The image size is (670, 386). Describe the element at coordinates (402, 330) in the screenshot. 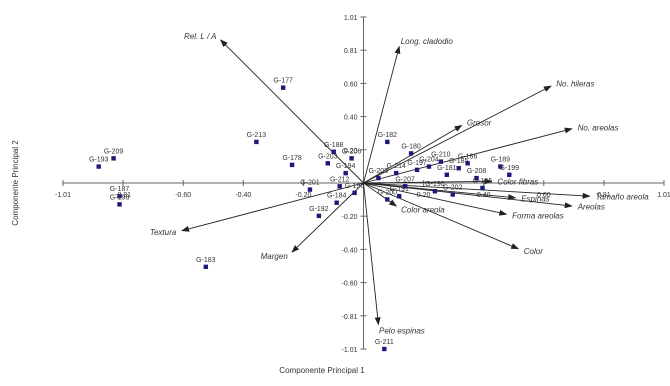

I see `vector-label: Pelo espinas` at that location.